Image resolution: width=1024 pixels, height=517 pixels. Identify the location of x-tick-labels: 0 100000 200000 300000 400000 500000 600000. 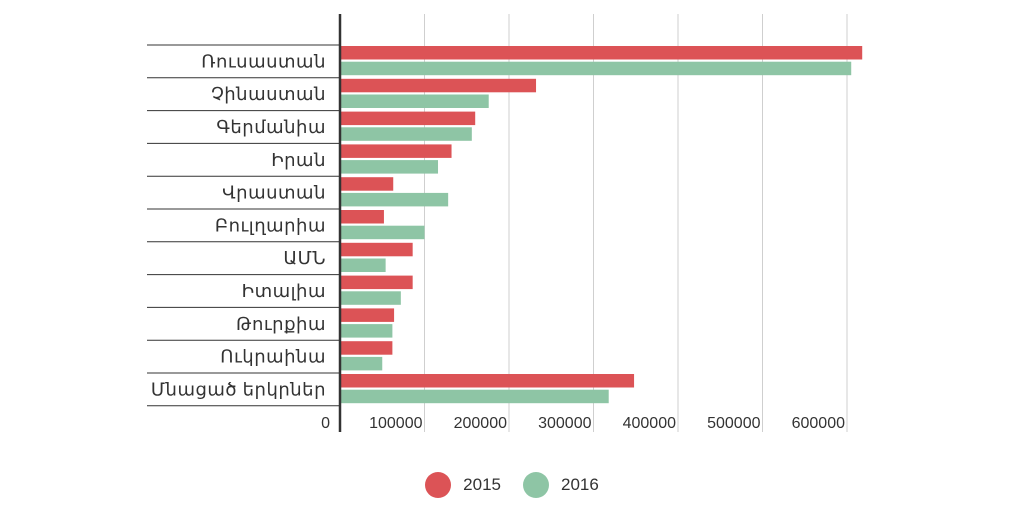
(583, 423).